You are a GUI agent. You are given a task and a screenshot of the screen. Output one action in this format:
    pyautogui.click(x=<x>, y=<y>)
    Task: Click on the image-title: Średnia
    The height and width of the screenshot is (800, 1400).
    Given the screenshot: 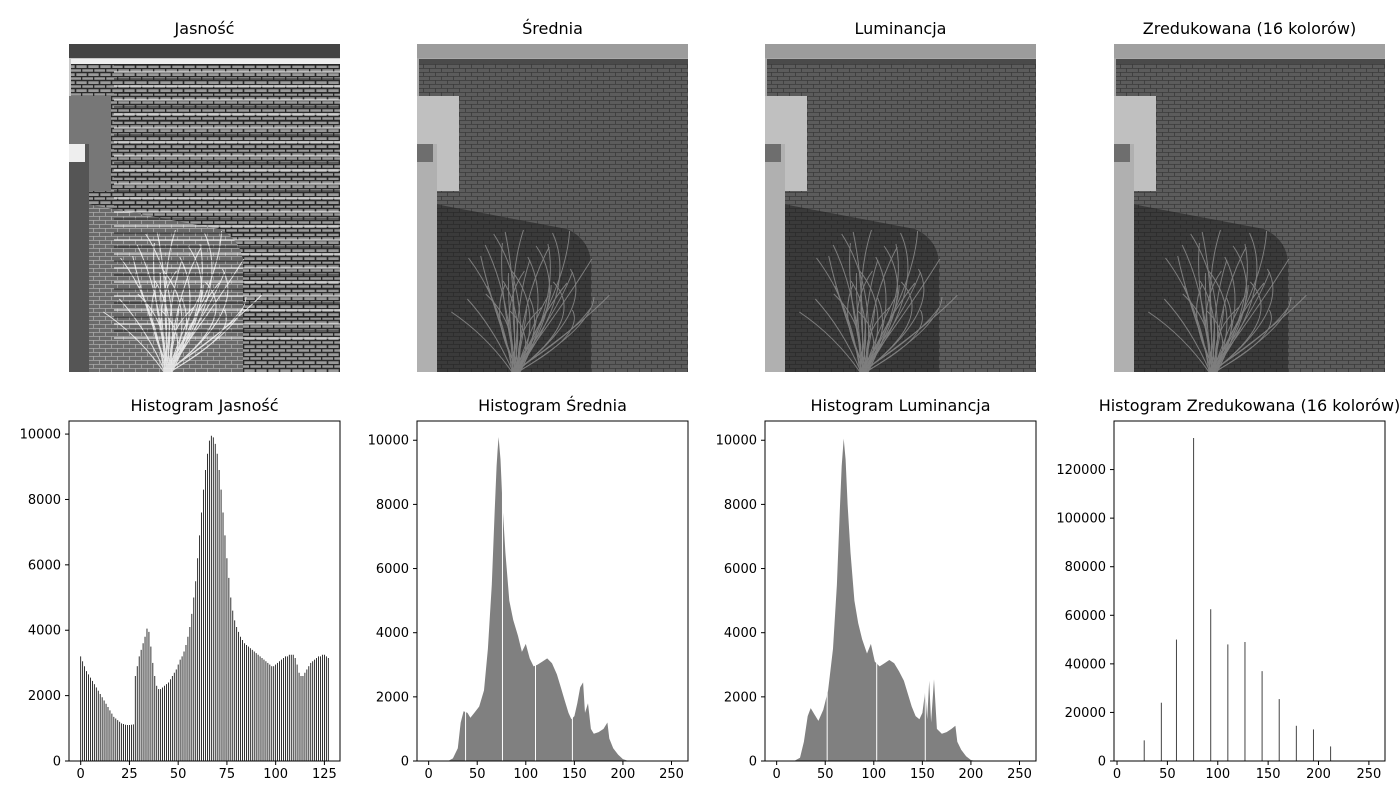 What is the action you would take?
    pyautogui.click(x=552, y=28)
    